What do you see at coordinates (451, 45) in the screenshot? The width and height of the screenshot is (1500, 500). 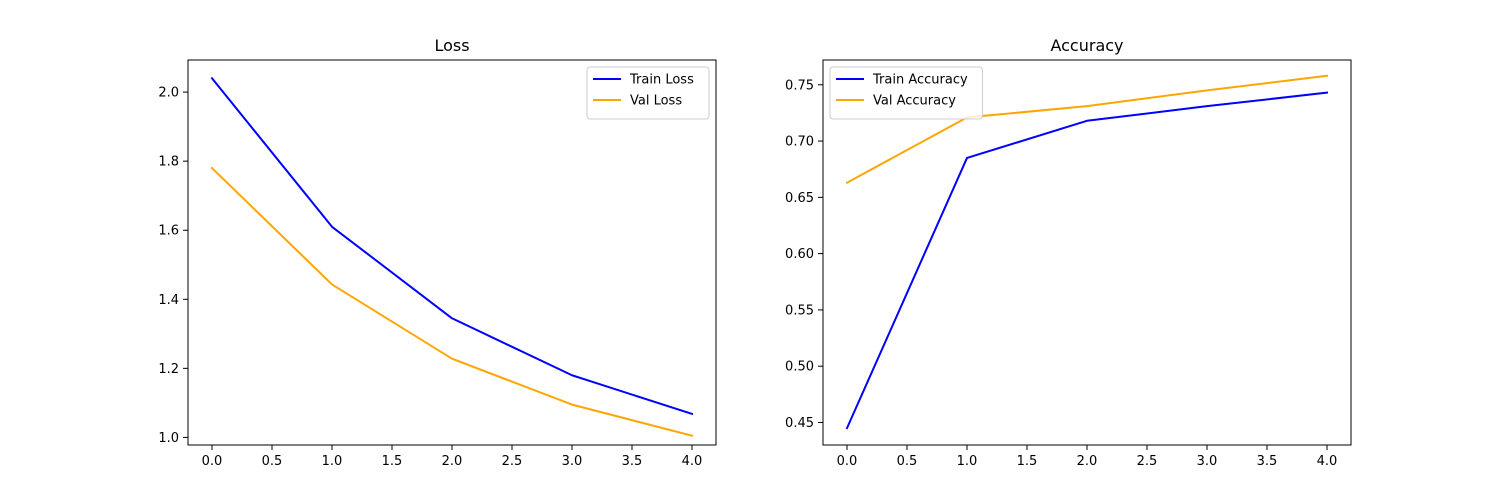 I see `chart-title: Loss` at bounding box center [451, 45].